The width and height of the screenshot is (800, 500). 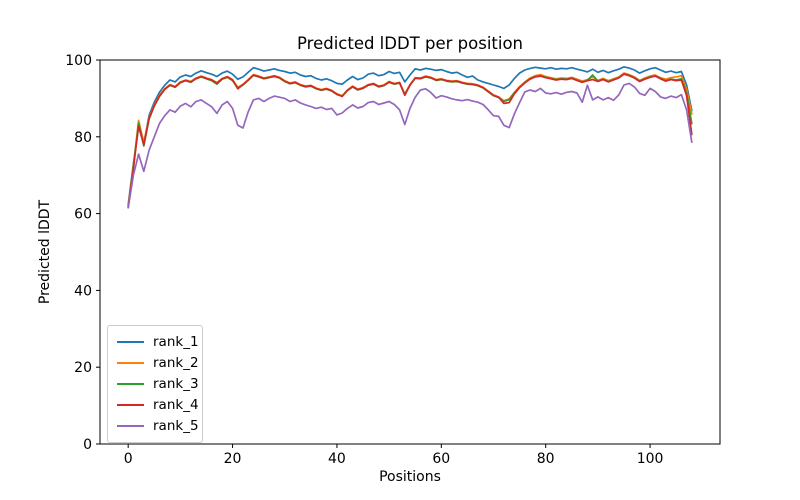 What do you see at coordinates (176, 425) in the screenshot?
I see `legend-label: rank_5` at bounding box center [176, 425].